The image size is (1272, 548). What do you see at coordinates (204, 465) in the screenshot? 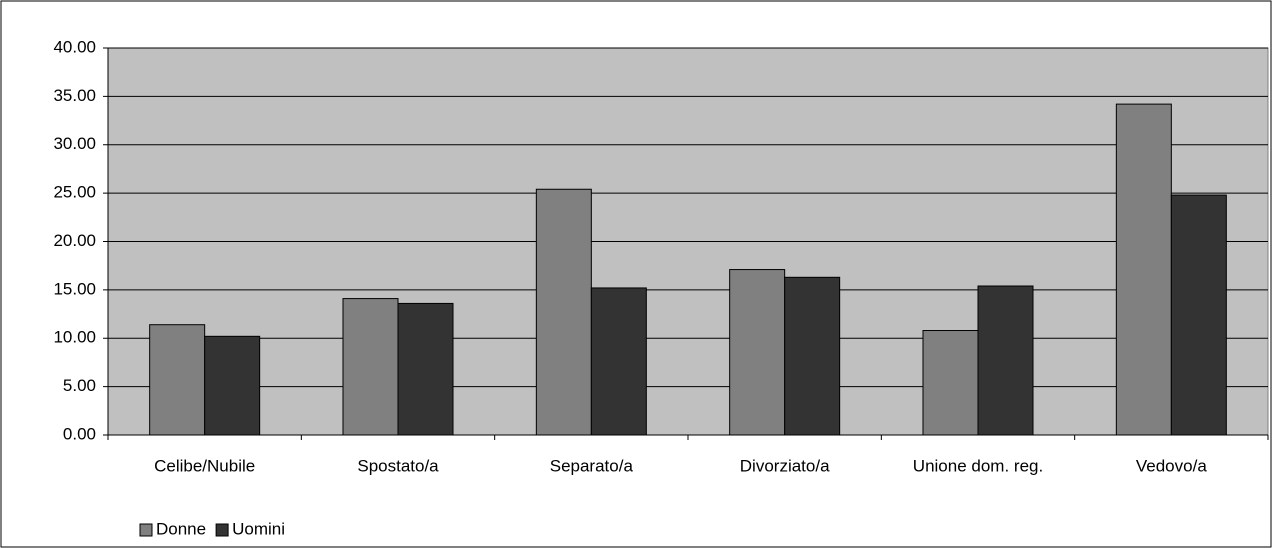
I see `x-tick-label: Celibe/Nubile` at bounding box center [204, 465].